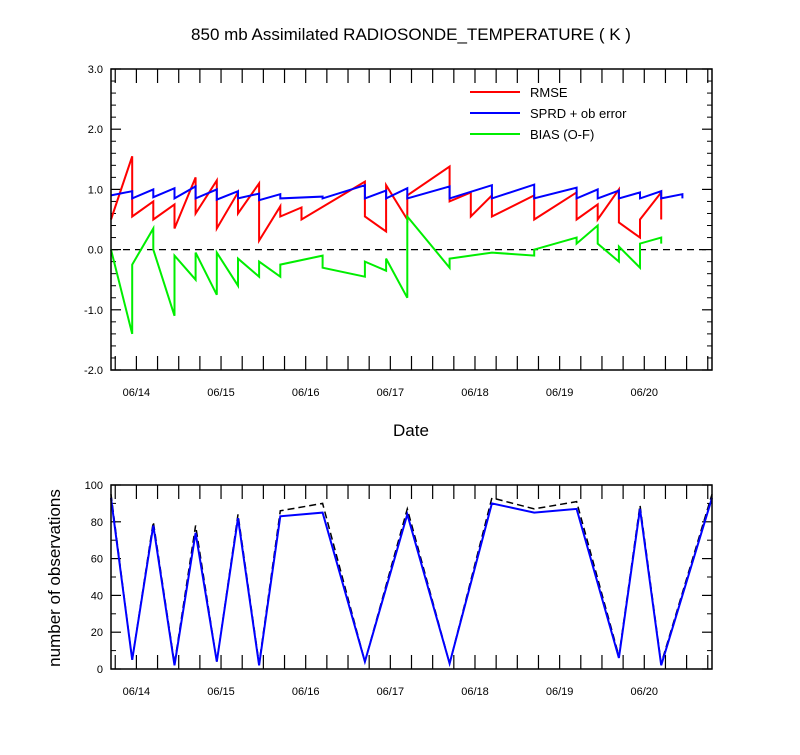  I want to click on y-tick-label: 80, so click(97, 523).